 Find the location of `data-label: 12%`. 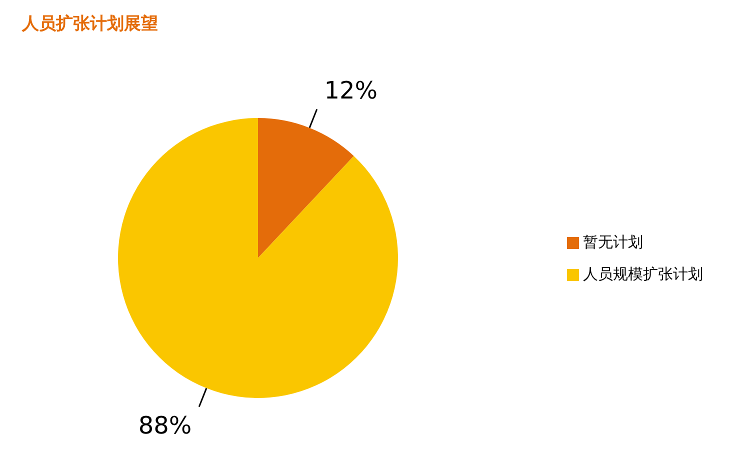

data-label: 12% is located at coordinates (351, 90).